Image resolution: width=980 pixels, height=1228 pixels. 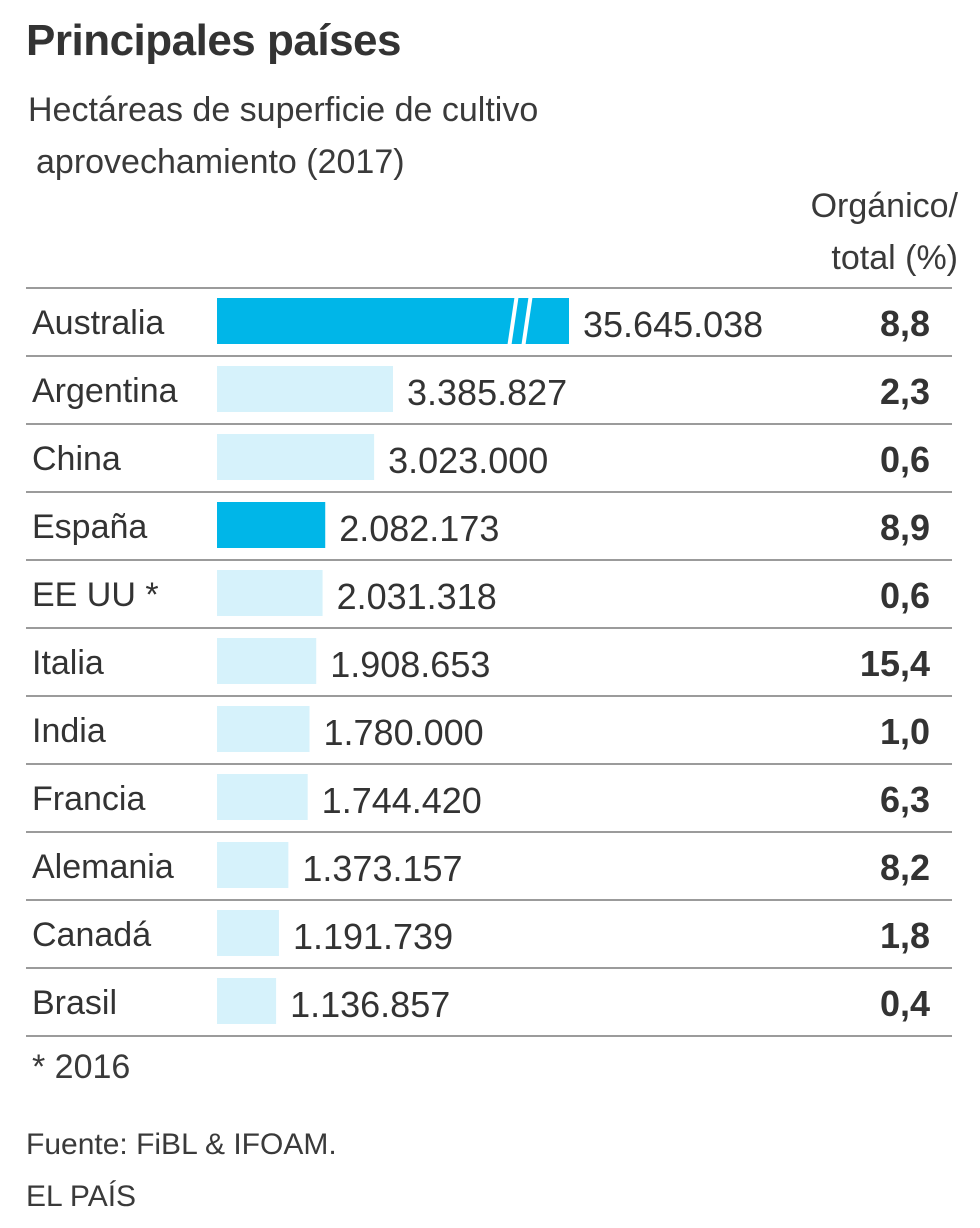 What do you see at coordinates (373, 936) in the screenshot?
I see `value-label: 1.191.739` at bounding box center [373, 936].